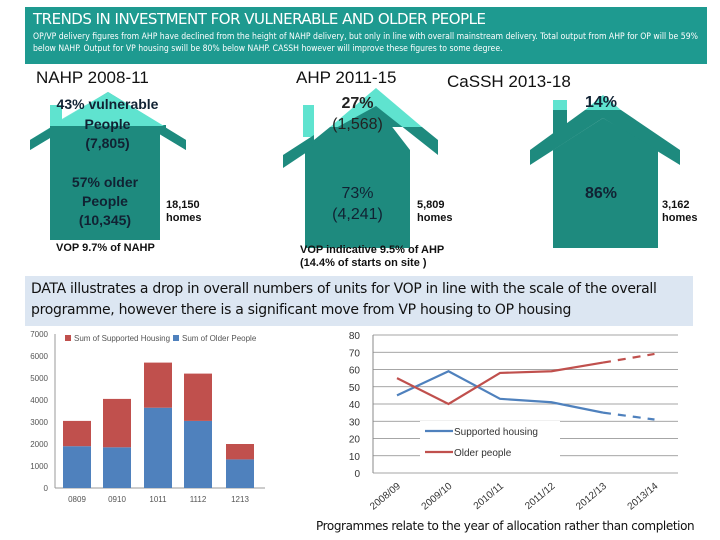 This screenshot has height=540, width=720. Describe the element at coordinates (198, 499) in the screenshot. I see `x-tick-label: 1112` at that location.